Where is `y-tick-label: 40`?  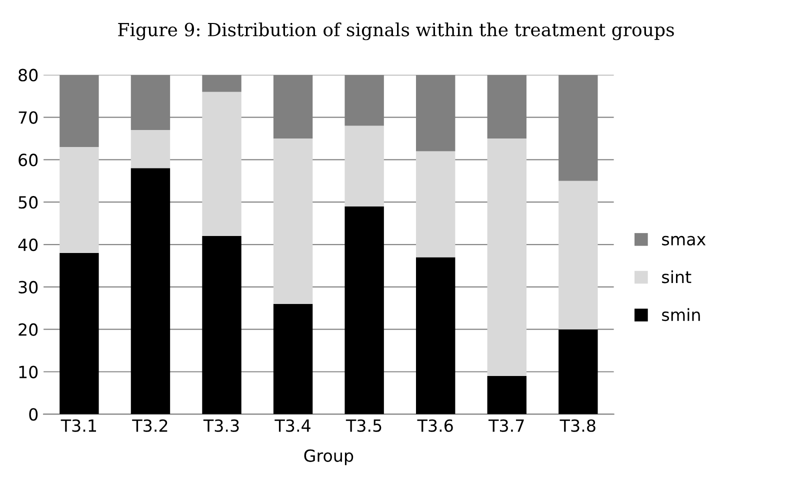 y-tick-label: 40 is located at coordinates (28, 245).